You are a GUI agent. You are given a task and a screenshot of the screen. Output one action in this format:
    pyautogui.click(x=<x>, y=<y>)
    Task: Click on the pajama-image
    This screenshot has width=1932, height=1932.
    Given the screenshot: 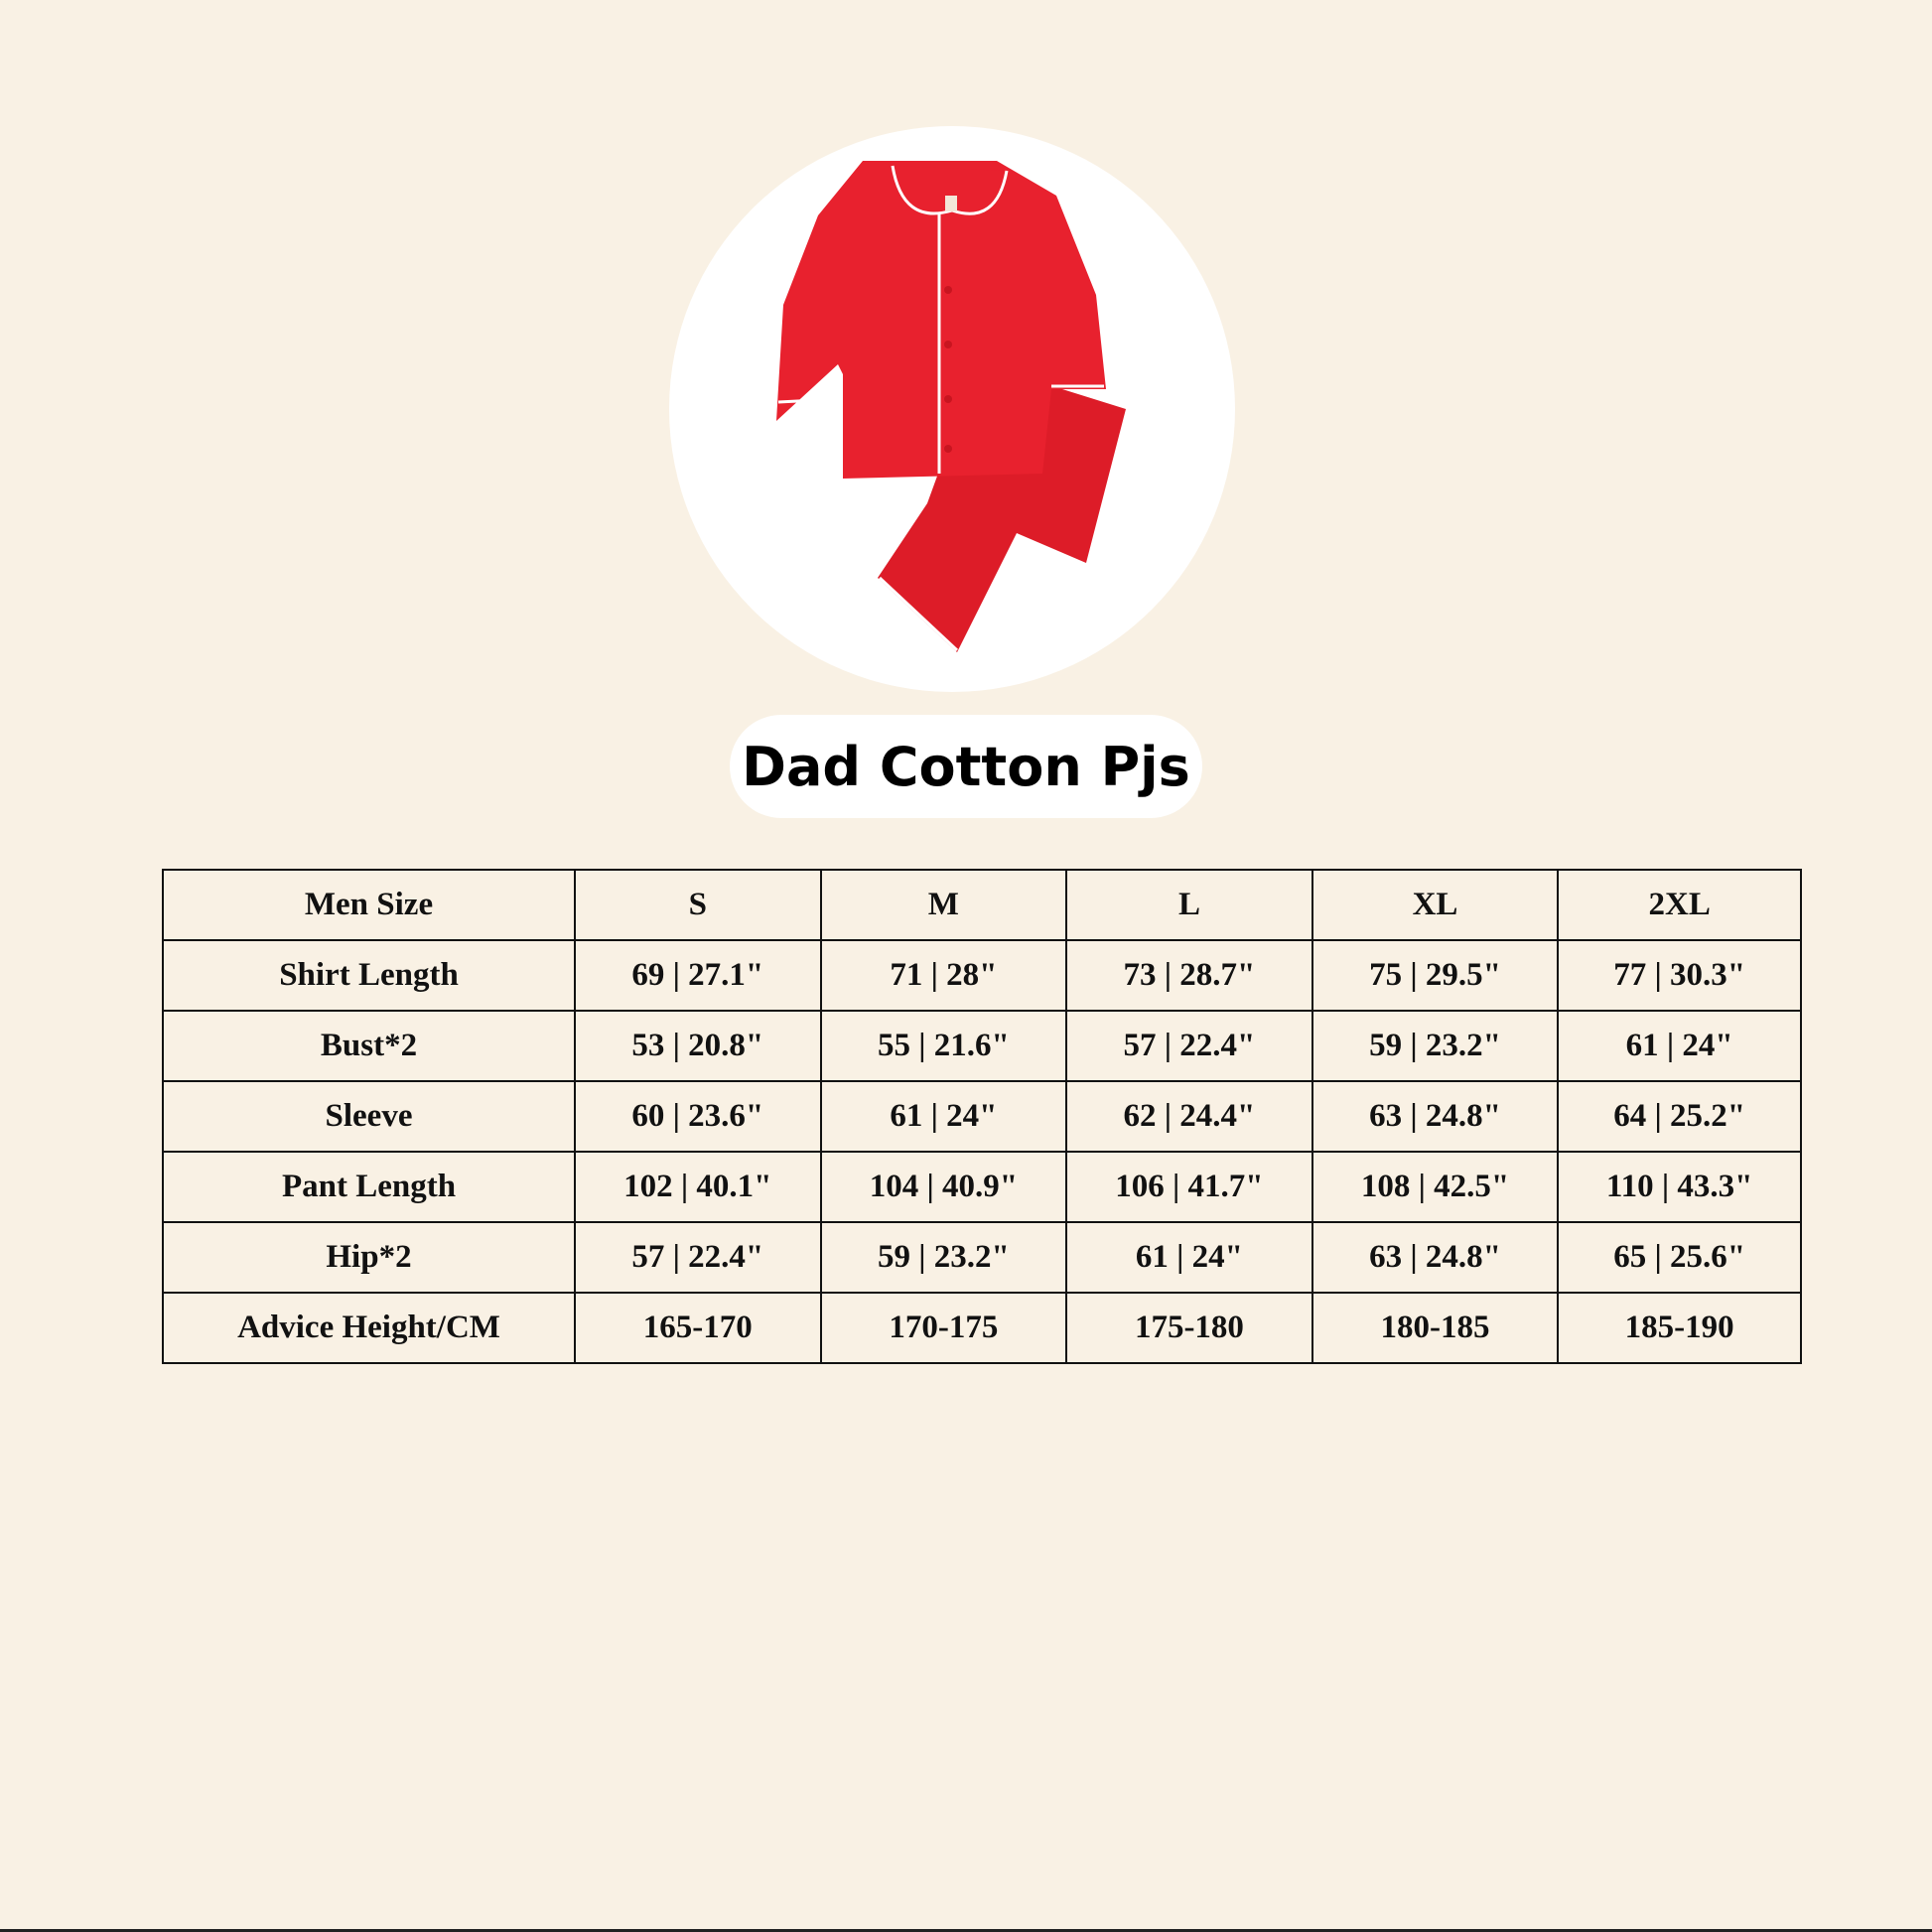 What is the action you would take?
    pyautogui.click(x=951, y=407)
    